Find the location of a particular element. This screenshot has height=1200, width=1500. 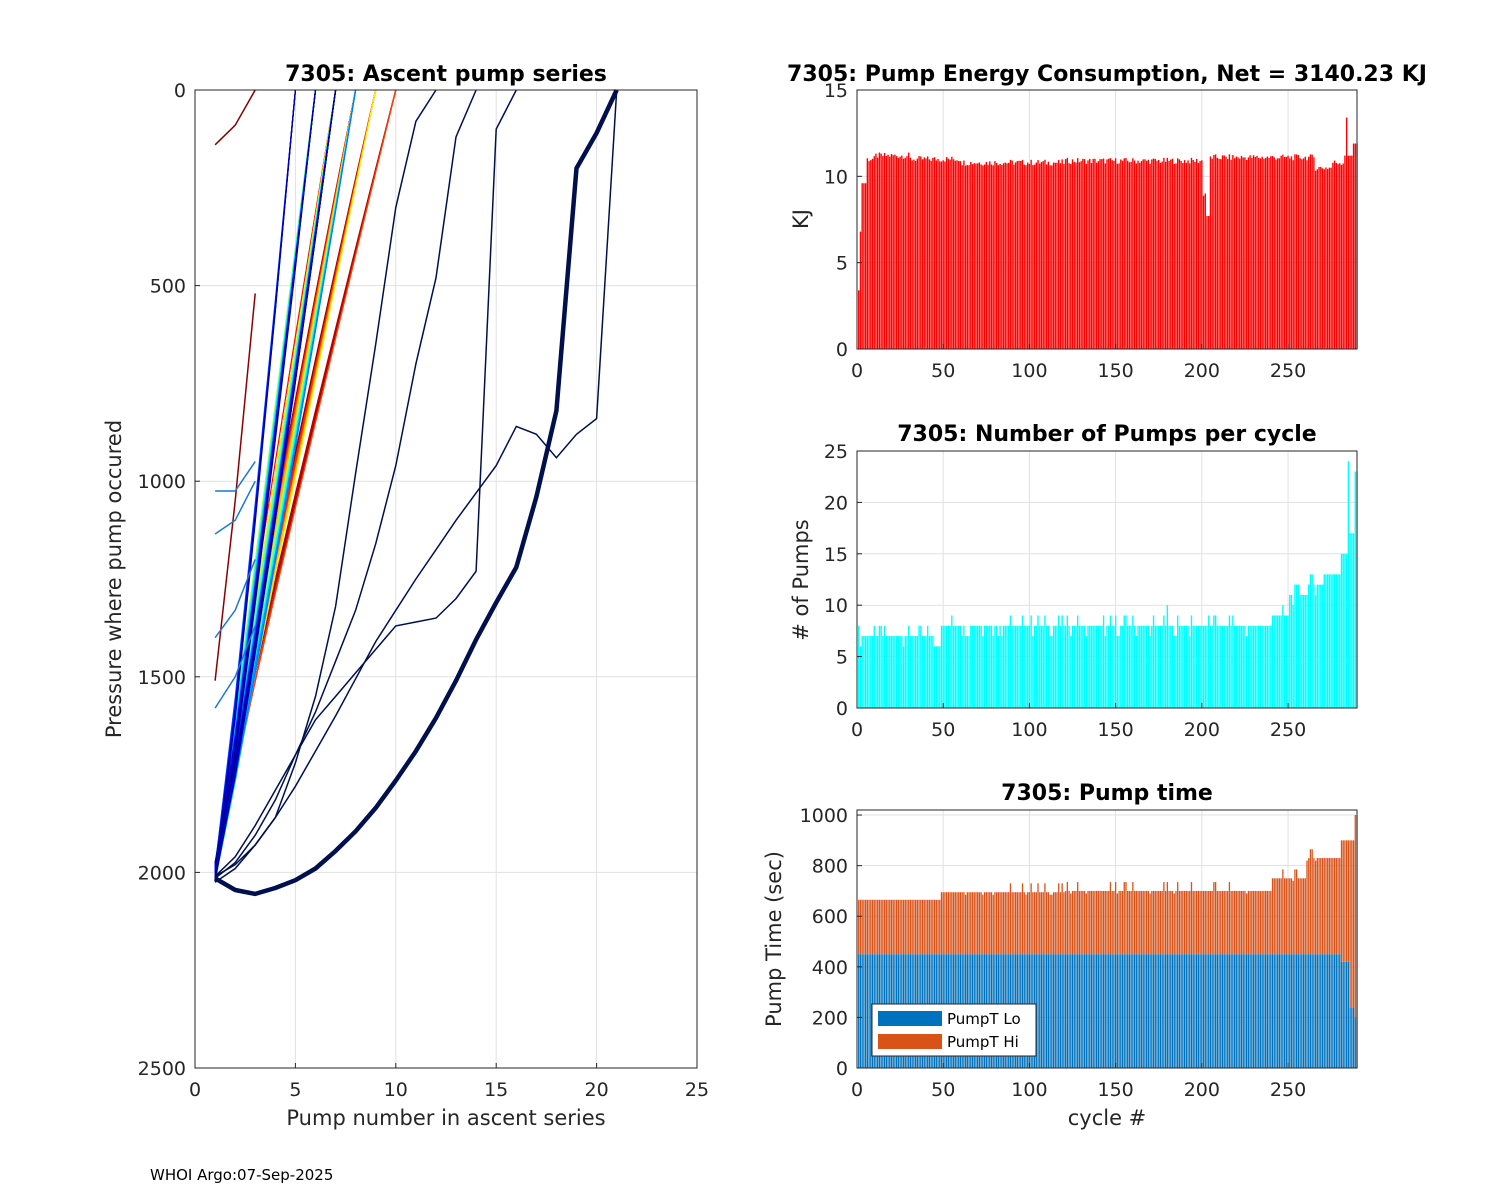

pumptime-ytick-label: 600 is located at coordinates (830, 917).